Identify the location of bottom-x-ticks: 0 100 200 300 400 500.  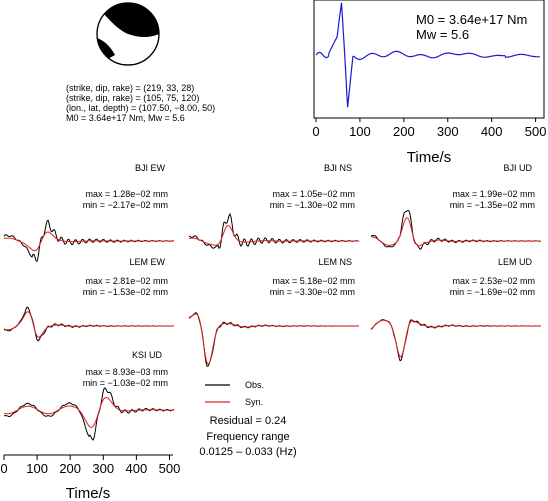
(90, 465).